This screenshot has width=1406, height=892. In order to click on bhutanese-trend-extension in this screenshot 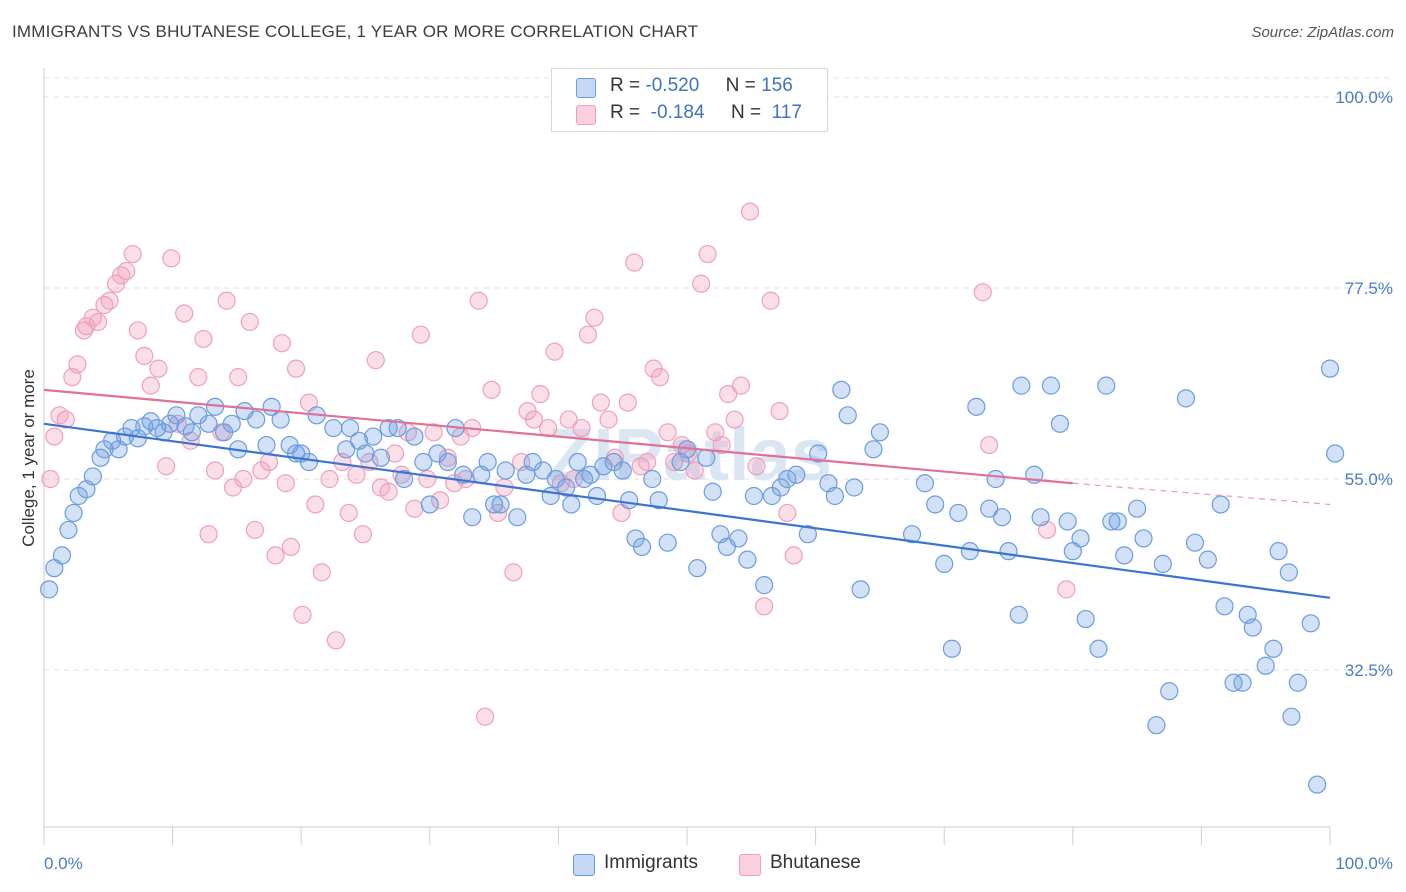, I will do `click(1201, 494)`.